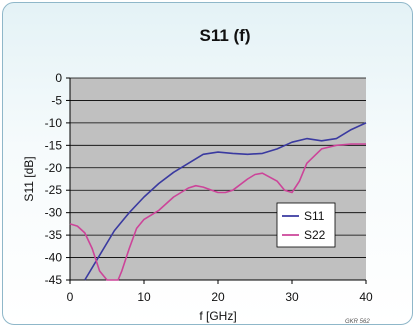  Describe the element at coordinates (315, 235) in the screenshot. I see `legend-label-s22: S22` at that location.